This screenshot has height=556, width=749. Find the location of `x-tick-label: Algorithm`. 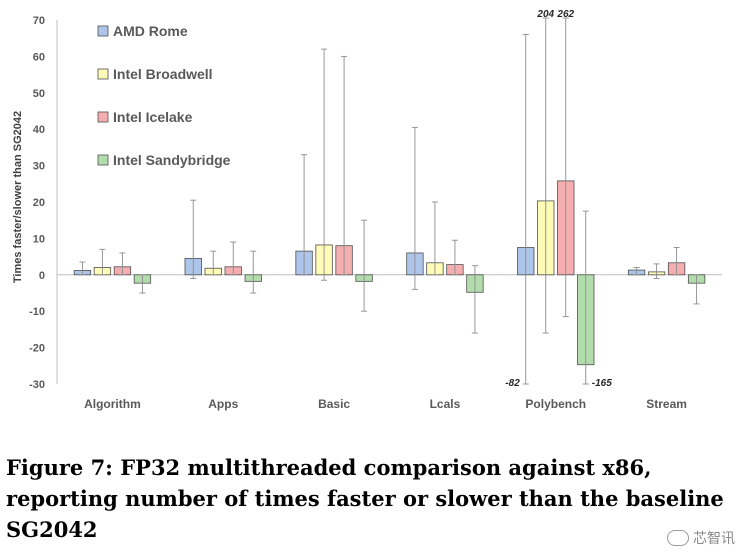

x-tick-label: Algorithm is located at coordinates (112, 404).